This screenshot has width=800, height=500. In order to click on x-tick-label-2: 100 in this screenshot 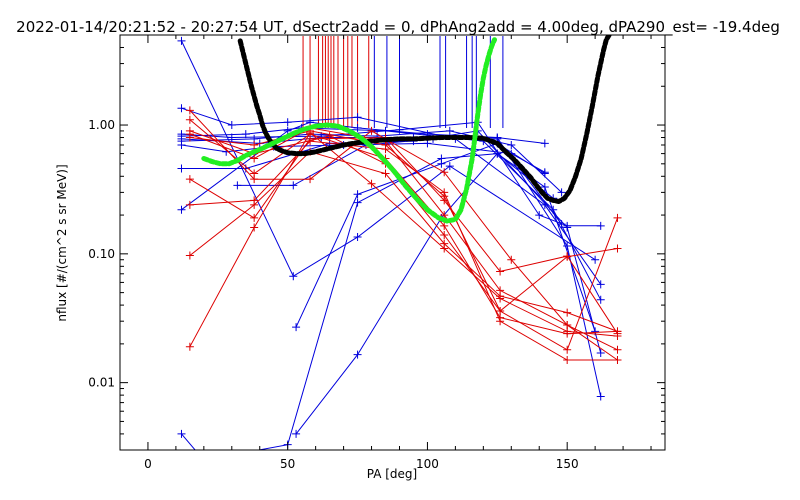, I will do `click(427, 464)`.